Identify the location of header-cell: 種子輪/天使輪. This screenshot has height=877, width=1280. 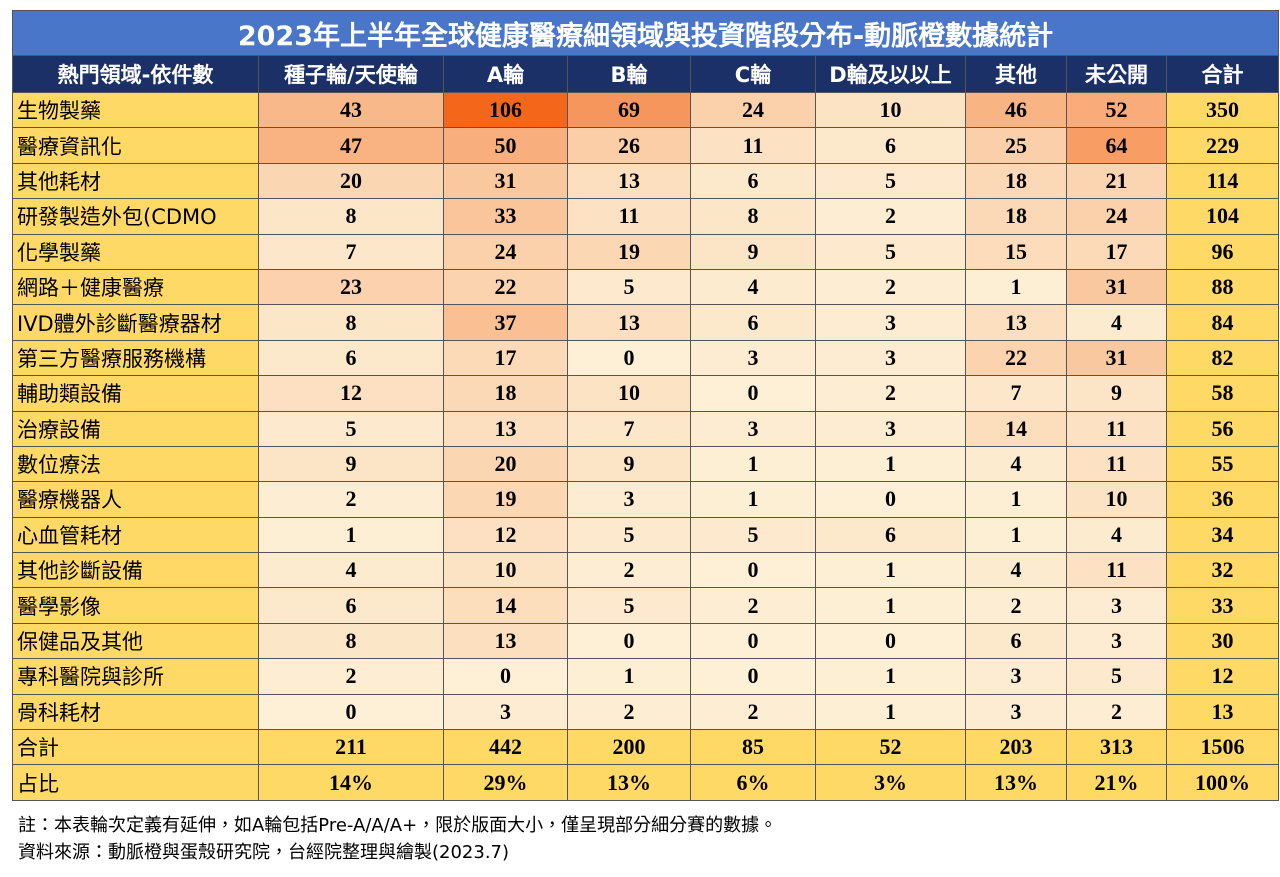
(351, 74).